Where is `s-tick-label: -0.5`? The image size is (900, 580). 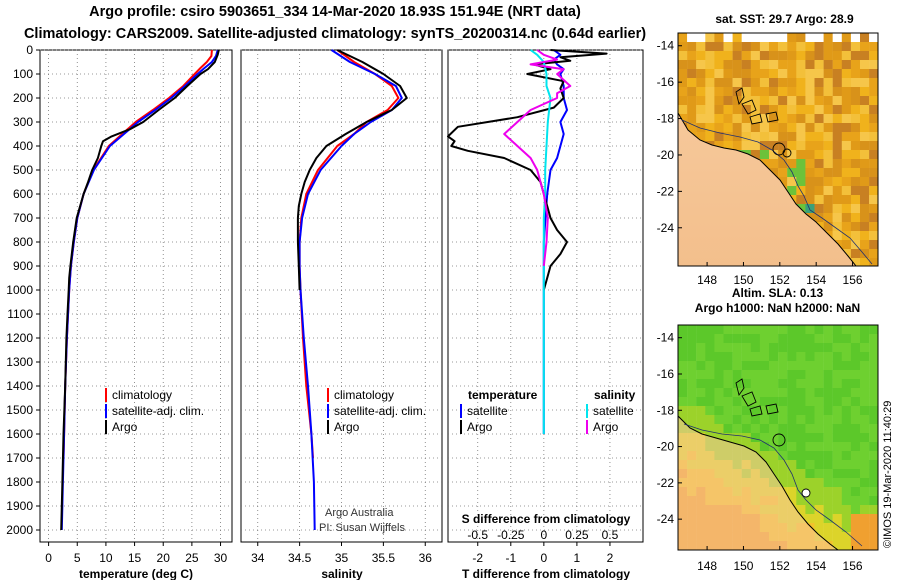 s-tick-label: -0.5 is located at coordinates (477, 535).